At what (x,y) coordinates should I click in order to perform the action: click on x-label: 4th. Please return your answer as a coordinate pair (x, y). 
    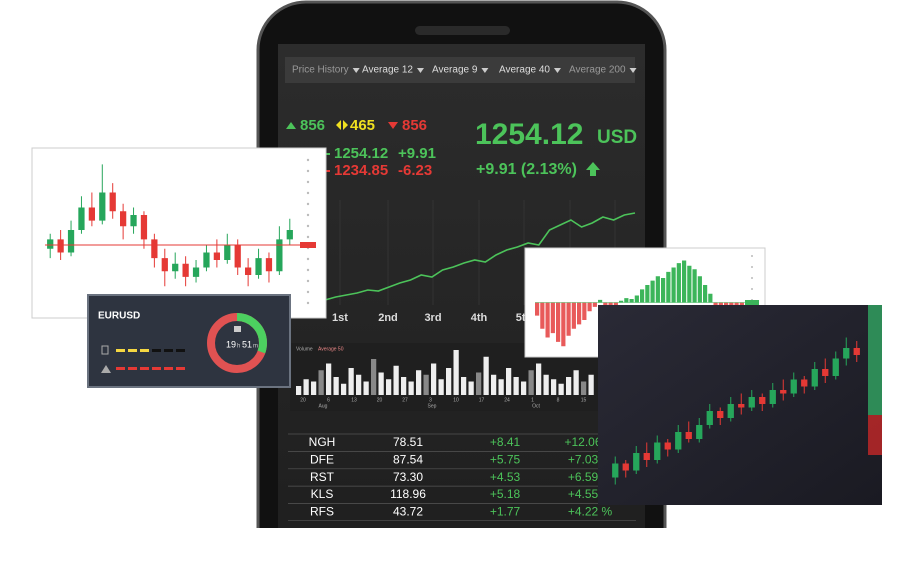
    Looking at the image, I should click on (479, 318).